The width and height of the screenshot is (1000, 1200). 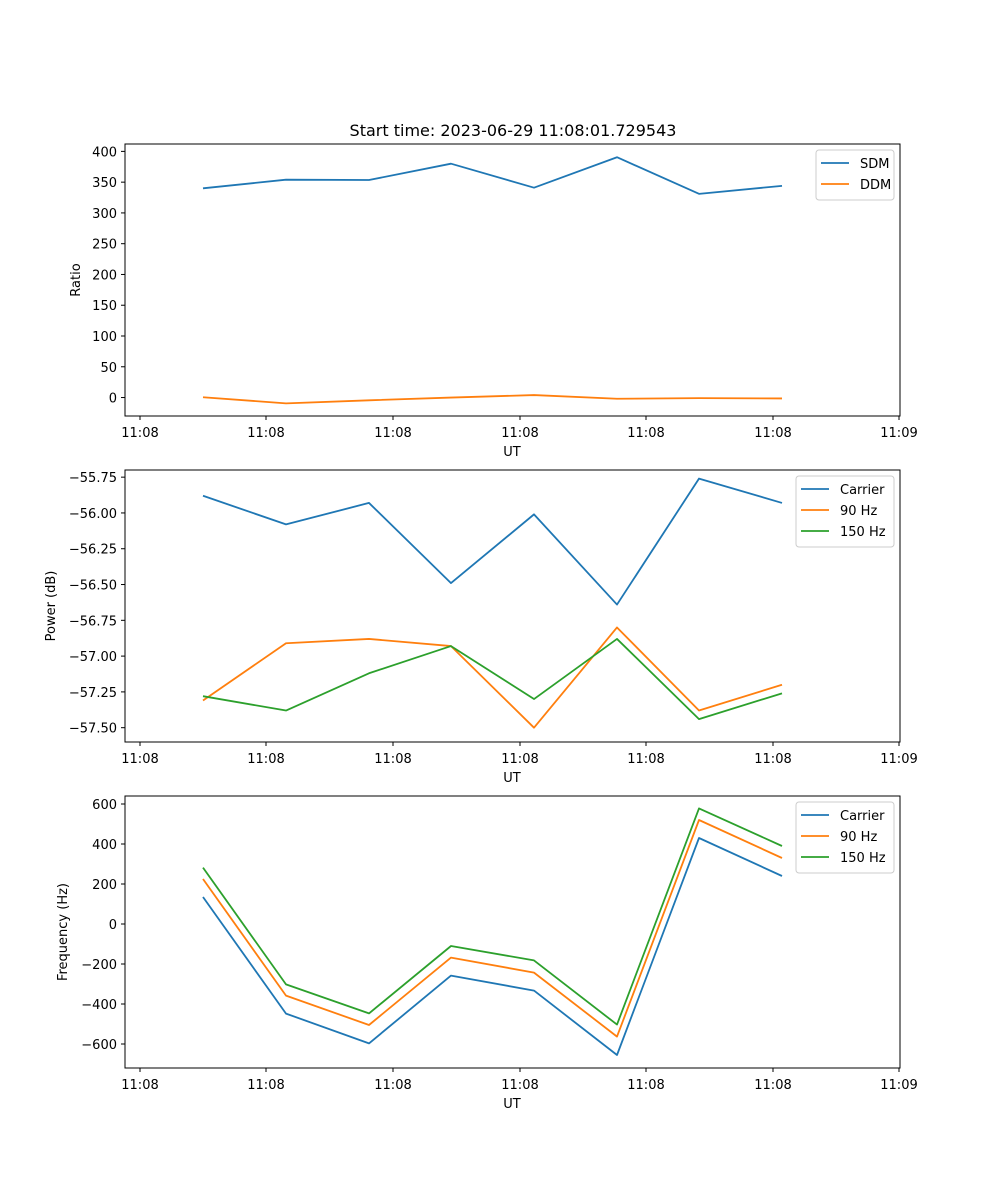 I want to click on y-tick-label: 150, so click(x=104, y=306).